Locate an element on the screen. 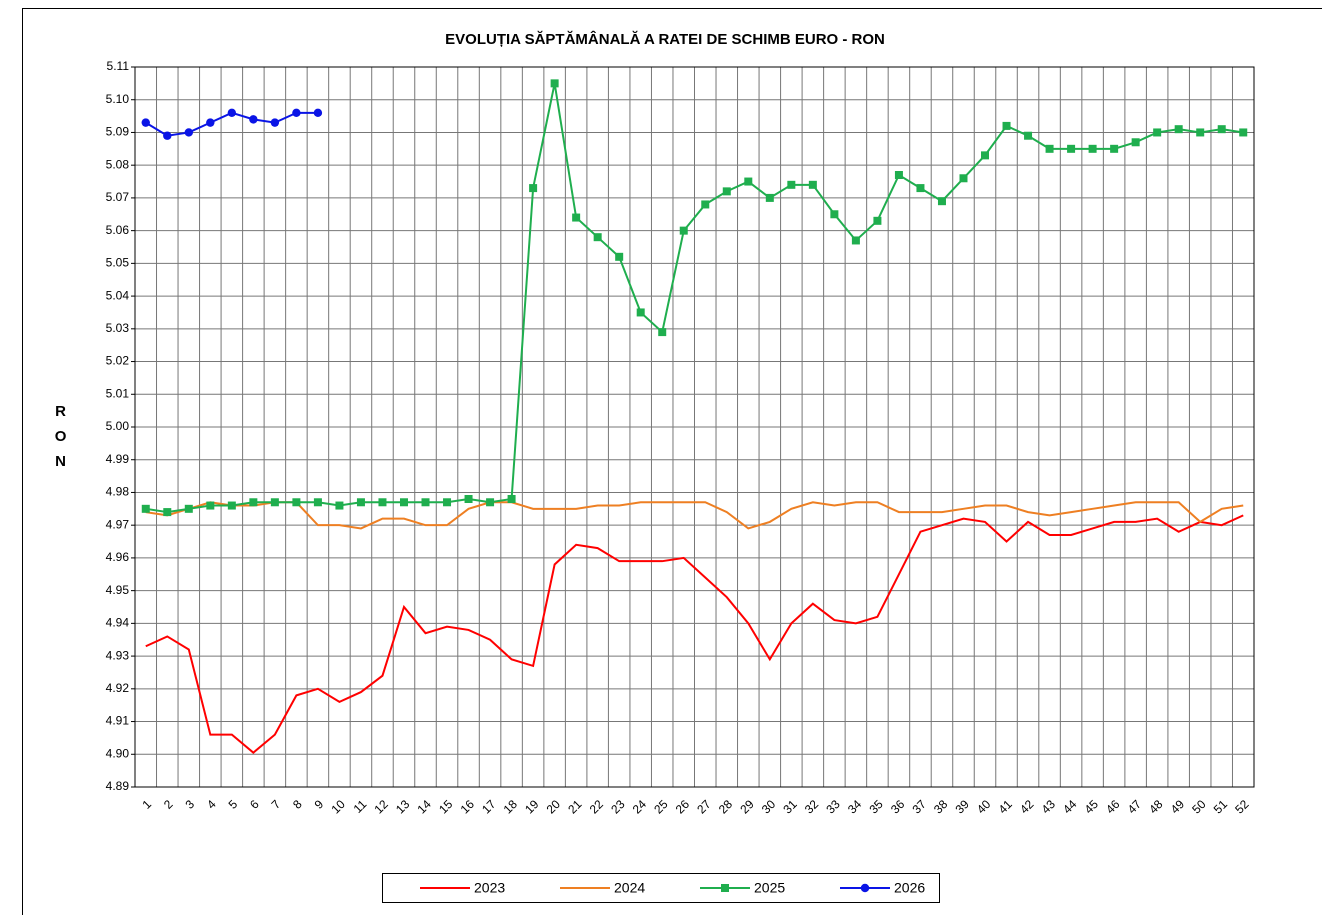  y-tick-label: 5.03 is located at coordinates (118, 328).